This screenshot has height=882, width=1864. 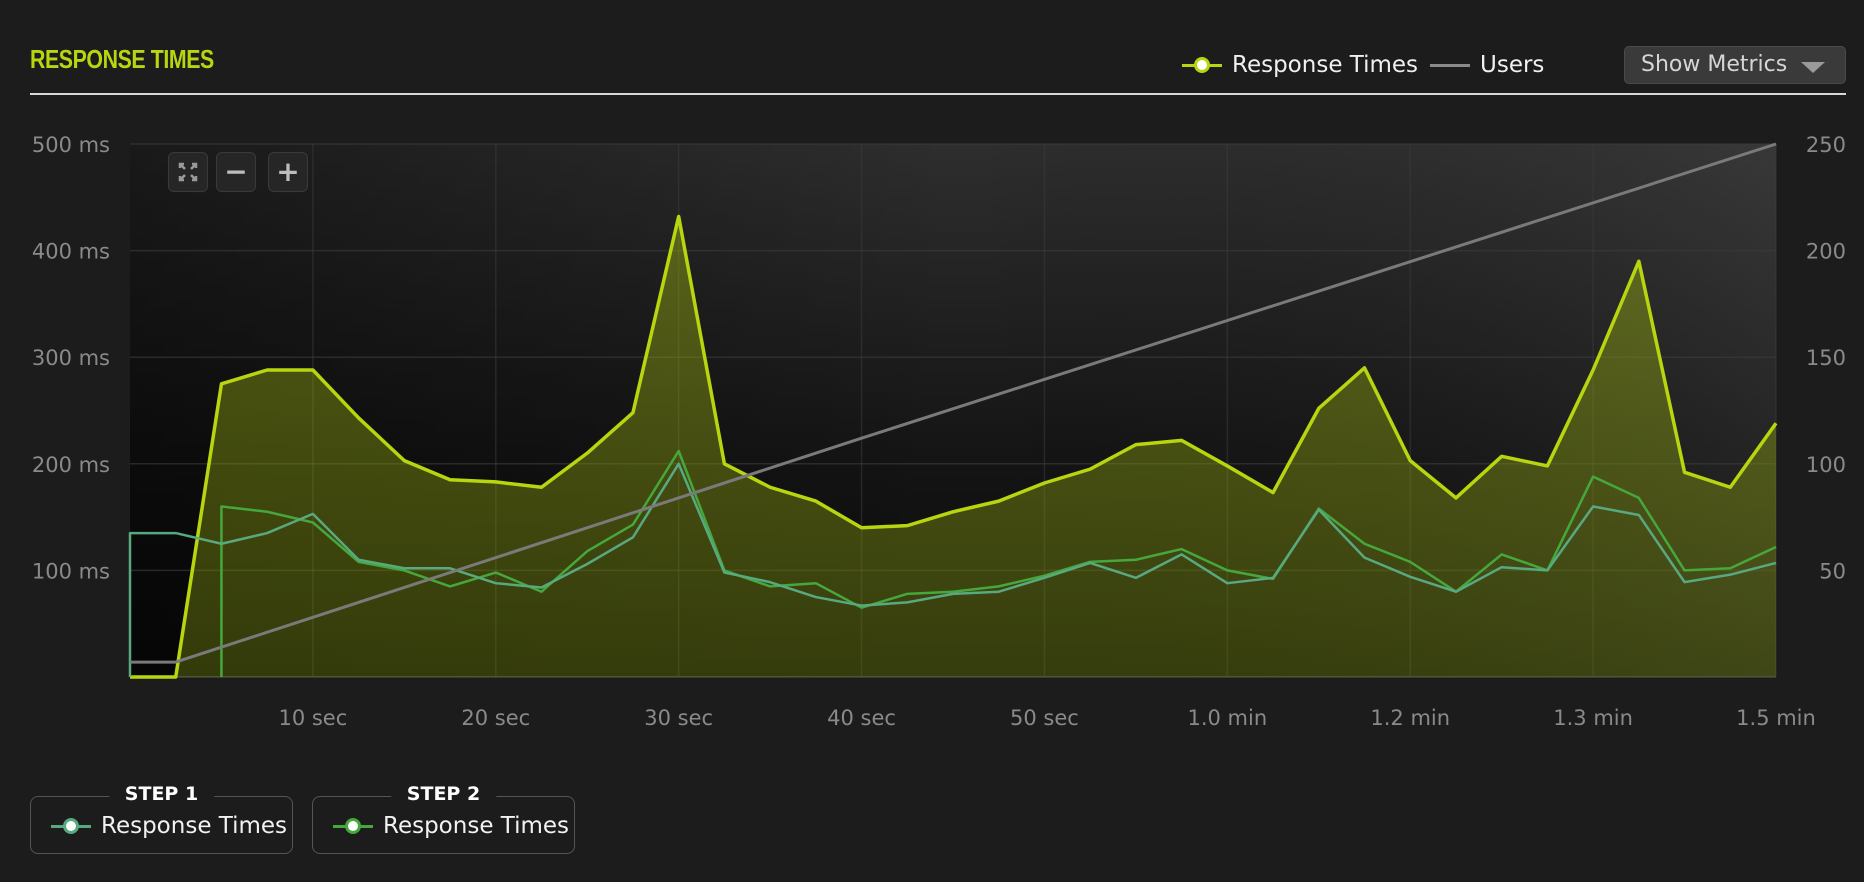 I want to click on y-right-tick-label: 50, so click(x=1832, y=571).